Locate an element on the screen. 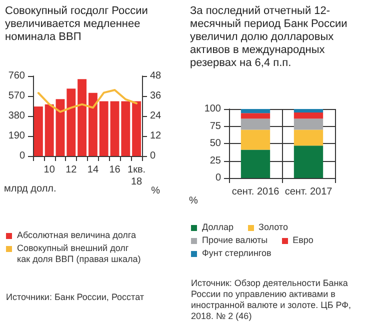 Image resolution: width=371 pixels, height=325 pixels. legend-label: Совокупный внешний долг как доля ВВП (правая шкала) is located at coordinates (79, 254).